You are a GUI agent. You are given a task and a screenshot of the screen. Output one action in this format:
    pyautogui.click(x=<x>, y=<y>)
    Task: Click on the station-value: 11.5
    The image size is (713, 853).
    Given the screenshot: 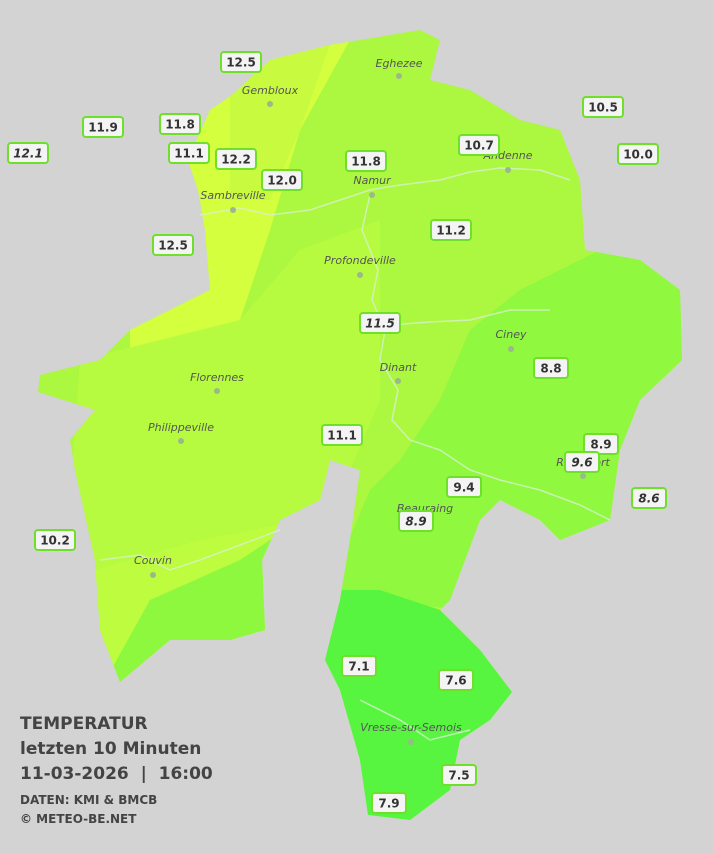 What is the action you would take?
    pyautogui.click(x=380, y=324)
    